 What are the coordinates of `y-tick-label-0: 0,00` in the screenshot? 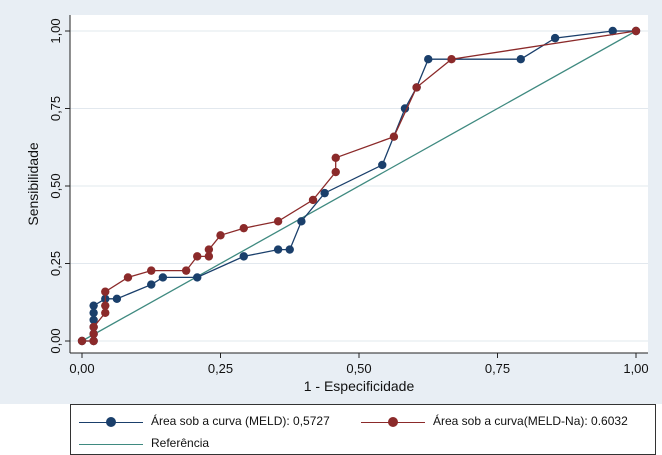 It's located at (55, 340).